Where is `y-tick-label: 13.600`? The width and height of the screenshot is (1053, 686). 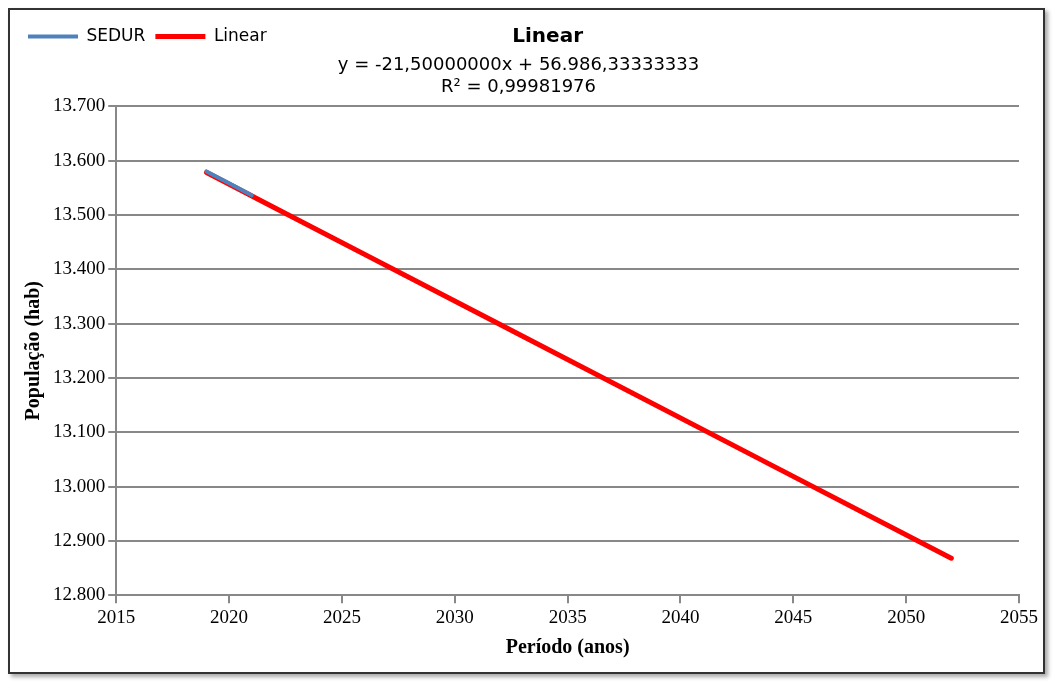 y-tick-label: 13.600 is located at coordinates (79, 159).